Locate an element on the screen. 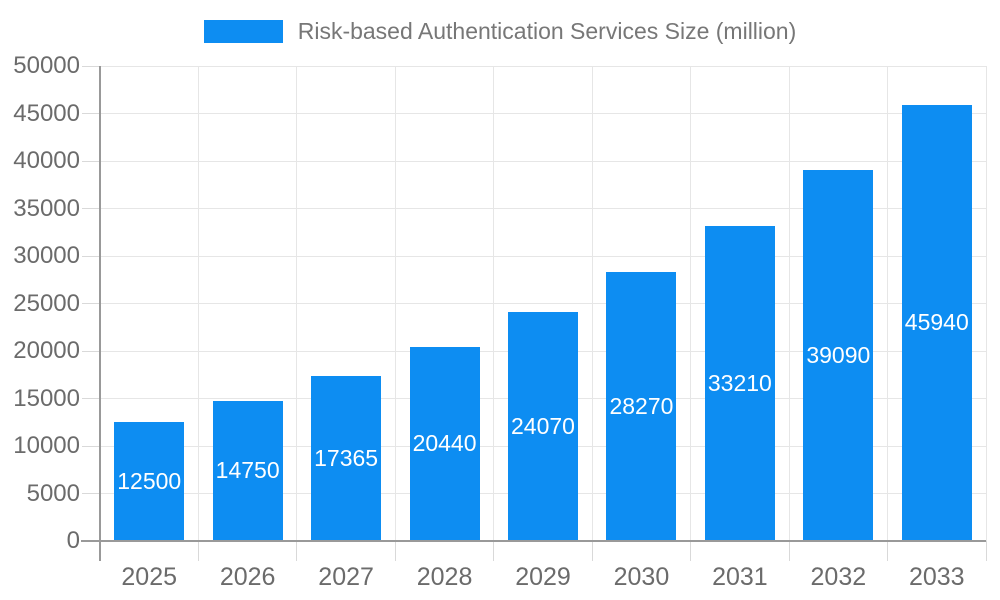  bar-value-label: 14750 is located at coordinates (247, 470).